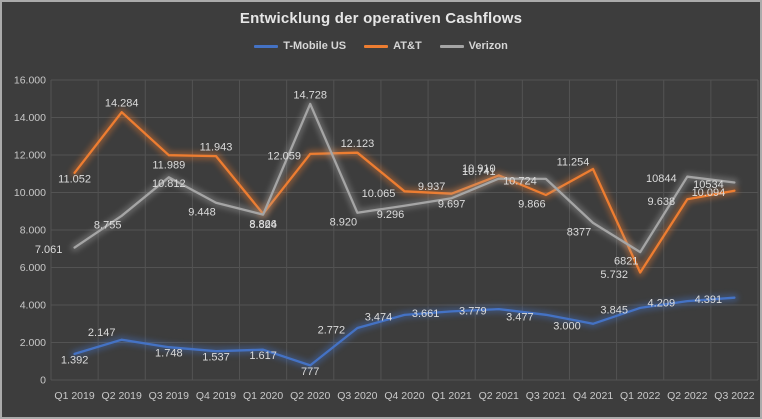 The height and width of the screenshot is (419, 762). Describe the element at coordinates (734, 396) in the screenshot. I see `x-axis-tick: Q3 2022` at that location.